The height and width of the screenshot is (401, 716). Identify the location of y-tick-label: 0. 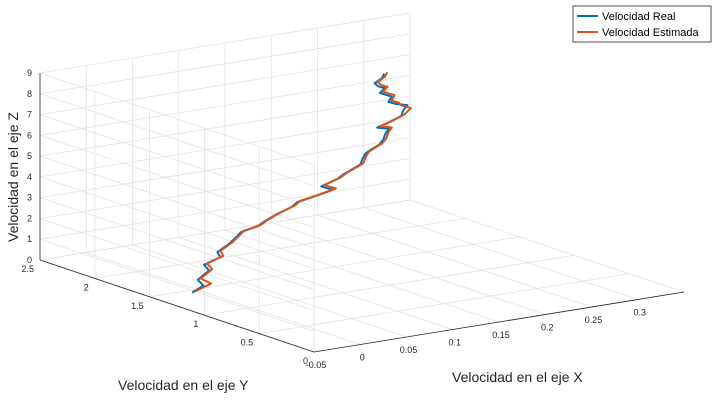
(305, 361).